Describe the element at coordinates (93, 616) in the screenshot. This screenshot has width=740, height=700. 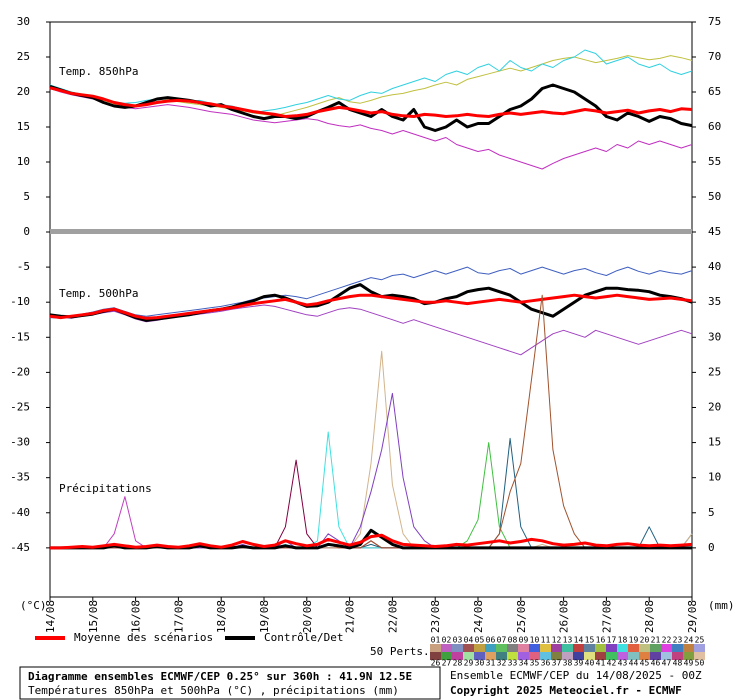
I see `x-tick-label: 15/08` at that location.